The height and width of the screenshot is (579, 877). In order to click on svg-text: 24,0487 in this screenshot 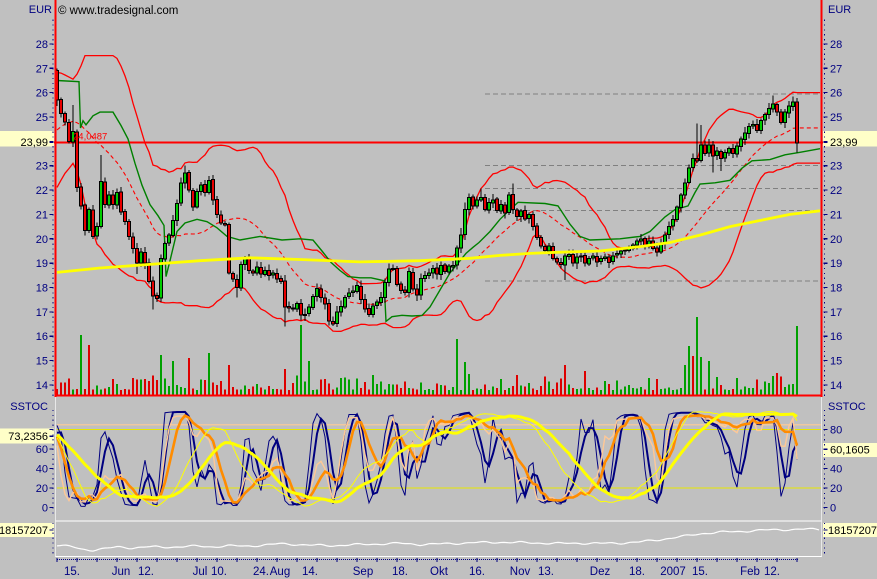, I will do `click(90, 136)`.